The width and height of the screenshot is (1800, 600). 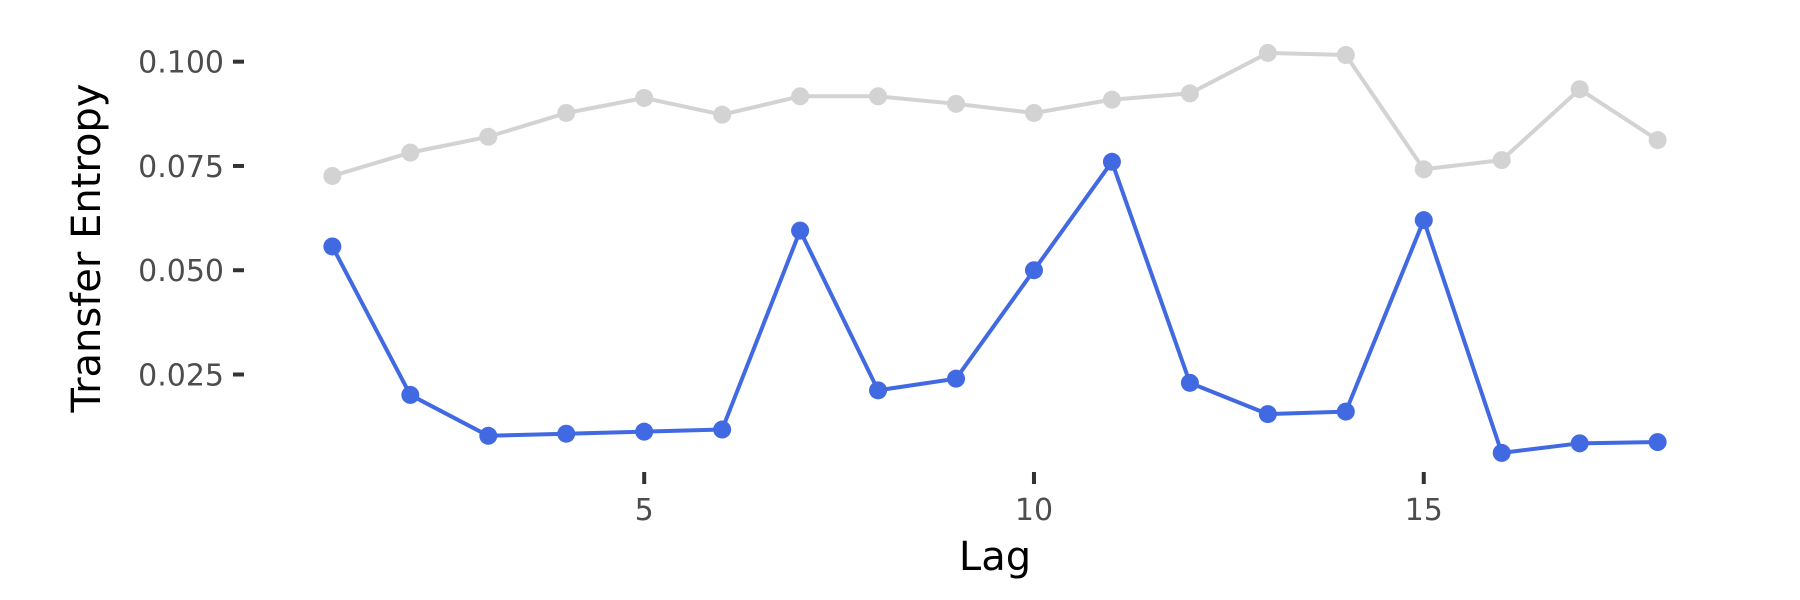 I want to click on y-tick-label: 0.050, so click(x=181, y=271).